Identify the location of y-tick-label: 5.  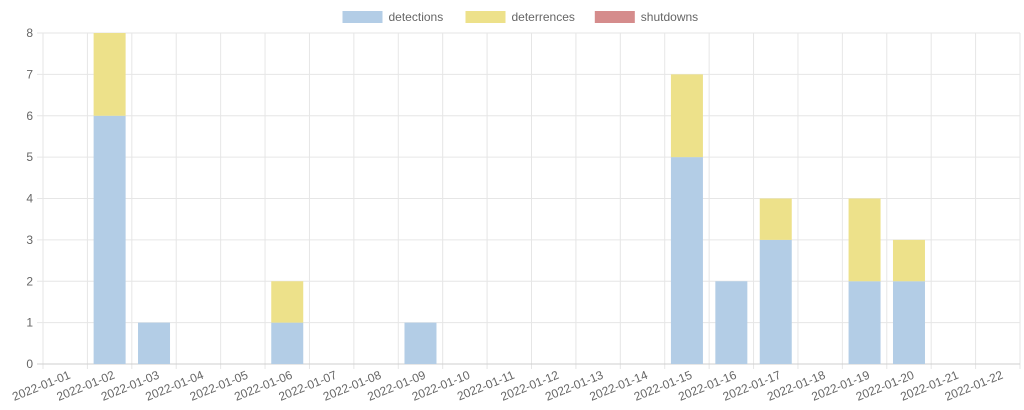
(29, 157).